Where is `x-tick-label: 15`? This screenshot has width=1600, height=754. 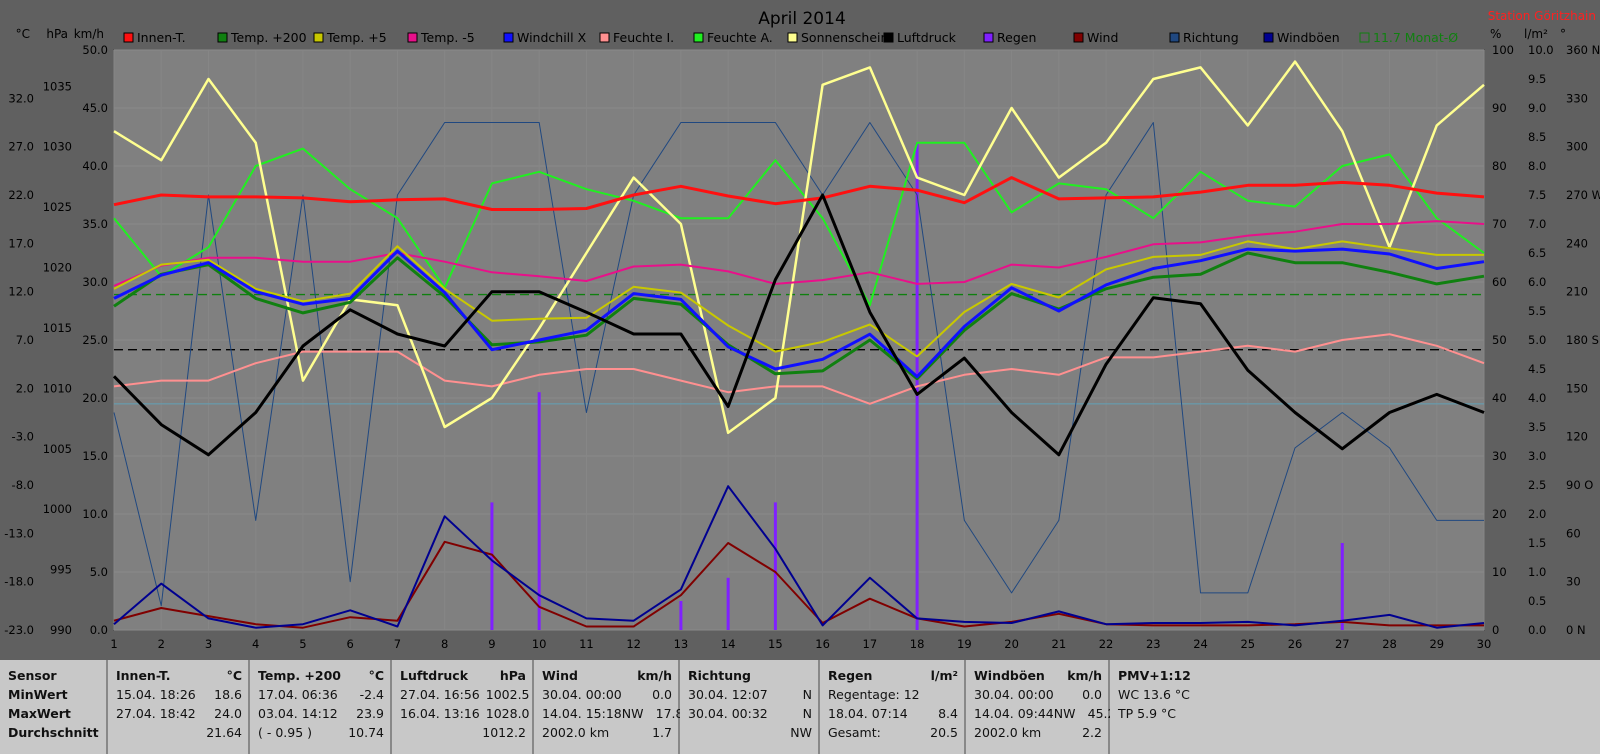 x-tick-label: 15 is located at coordinates (775, 644).